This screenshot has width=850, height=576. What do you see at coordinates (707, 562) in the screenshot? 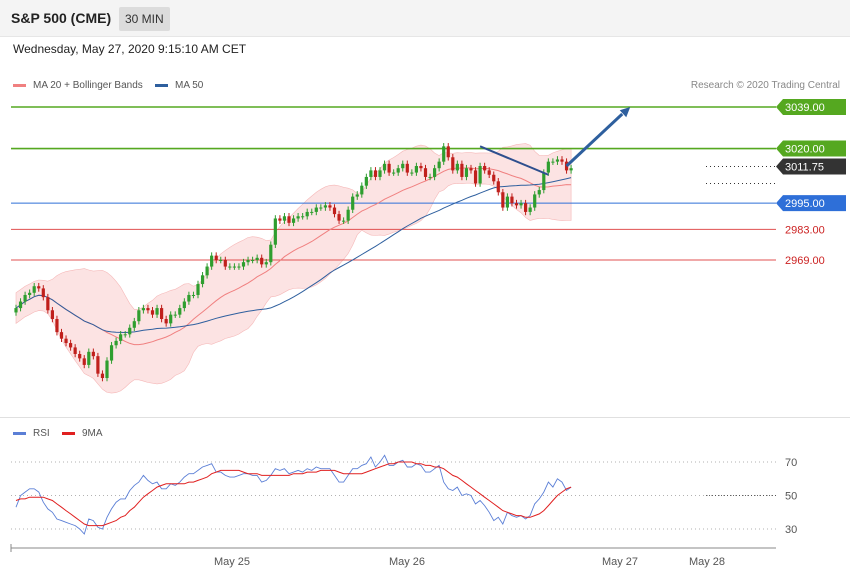
I see `x-tick-may-28: May 28` at bounding box center [707, 562].